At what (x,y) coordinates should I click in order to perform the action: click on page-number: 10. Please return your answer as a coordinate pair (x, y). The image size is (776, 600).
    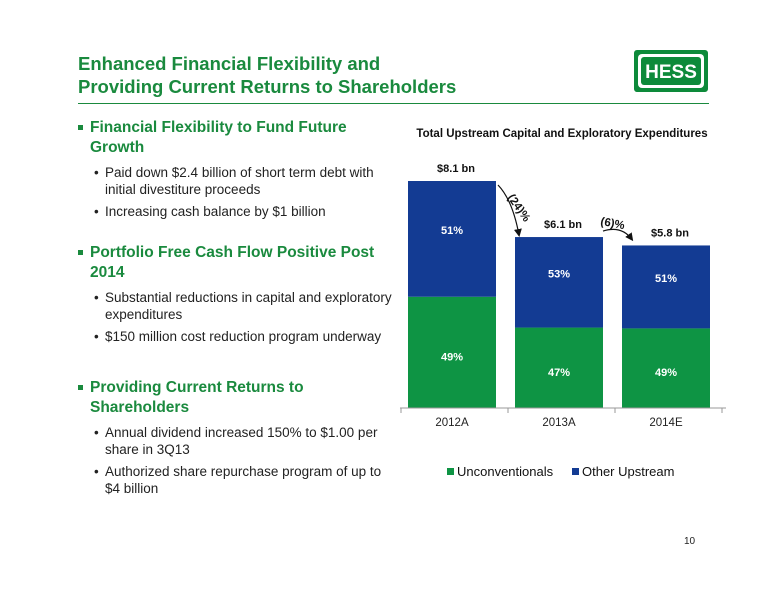
    Looking at the image, I should click on (690, 541).